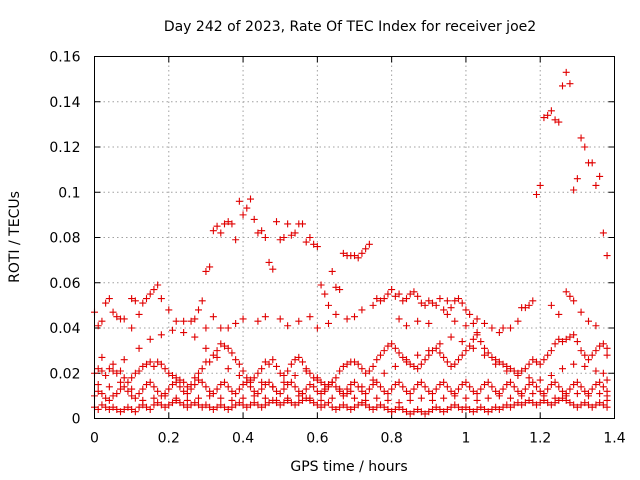 The image size is (640, 480). What do you see at coordinates (76, 420) in the screenshot?
I see `y-tick-label: 0` at bounding box center [76, 420].